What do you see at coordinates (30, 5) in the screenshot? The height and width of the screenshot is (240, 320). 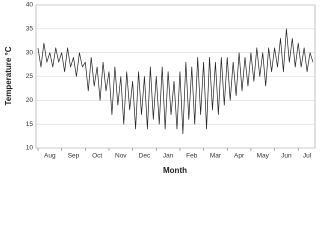 I see `y-tick-label: 40` at bounding box center [30, 5].